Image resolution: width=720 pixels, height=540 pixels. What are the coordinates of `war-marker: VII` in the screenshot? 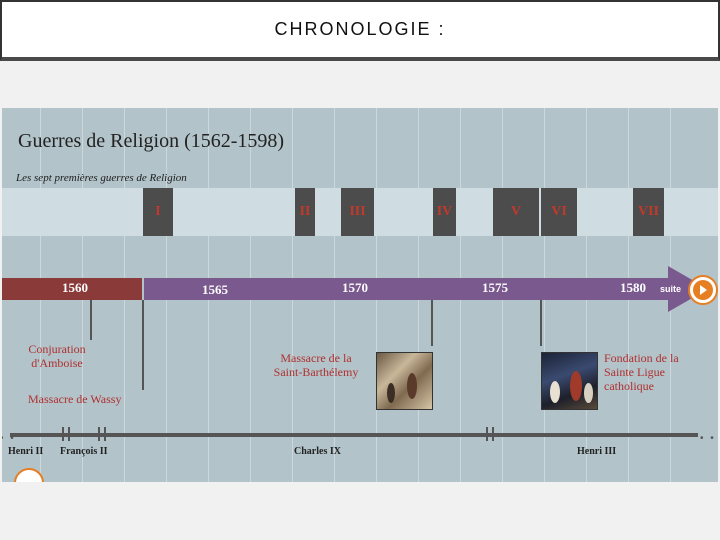 It's located at (648, 212).